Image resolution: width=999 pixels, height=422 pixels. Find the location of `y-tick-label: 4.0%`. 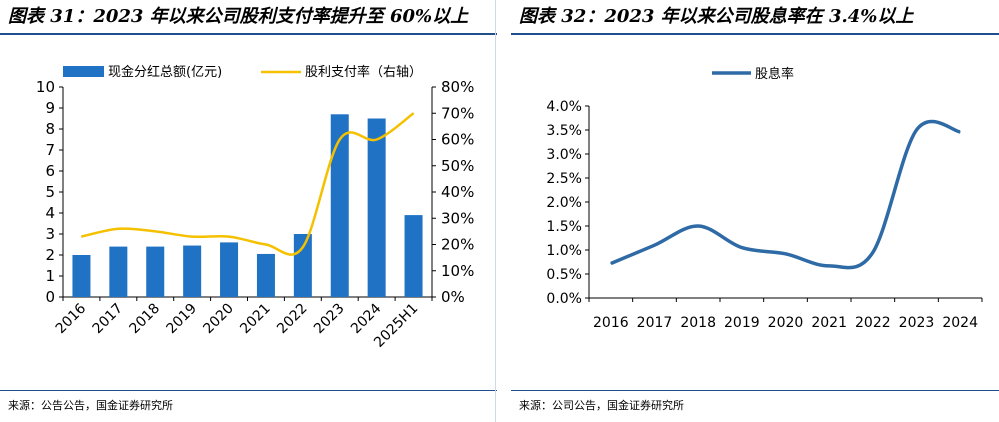

y-tick-label: 4.0% is located at coordinates (564, 107).